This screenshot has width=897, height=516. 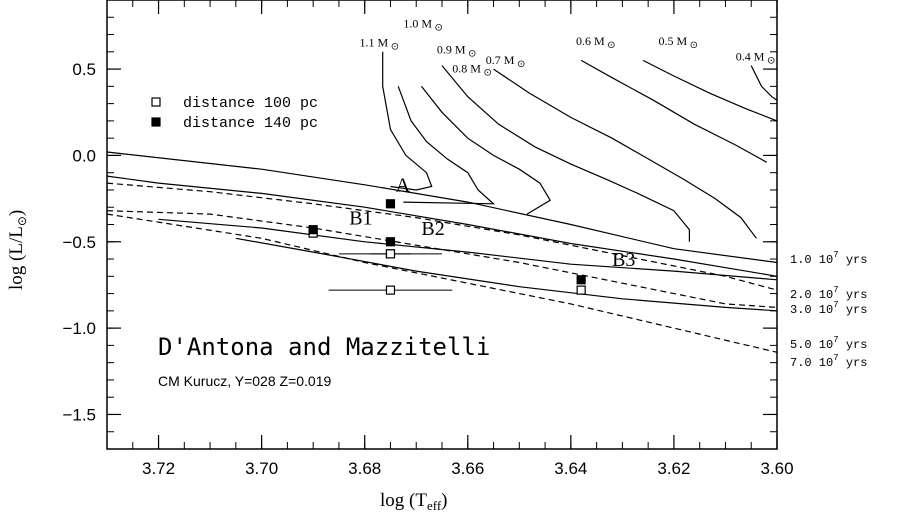 What do you see at coordinates (16, 258) in the screenshot?
I see `y-axis-title-main: log (L/L` at bounding box center [16, 258].